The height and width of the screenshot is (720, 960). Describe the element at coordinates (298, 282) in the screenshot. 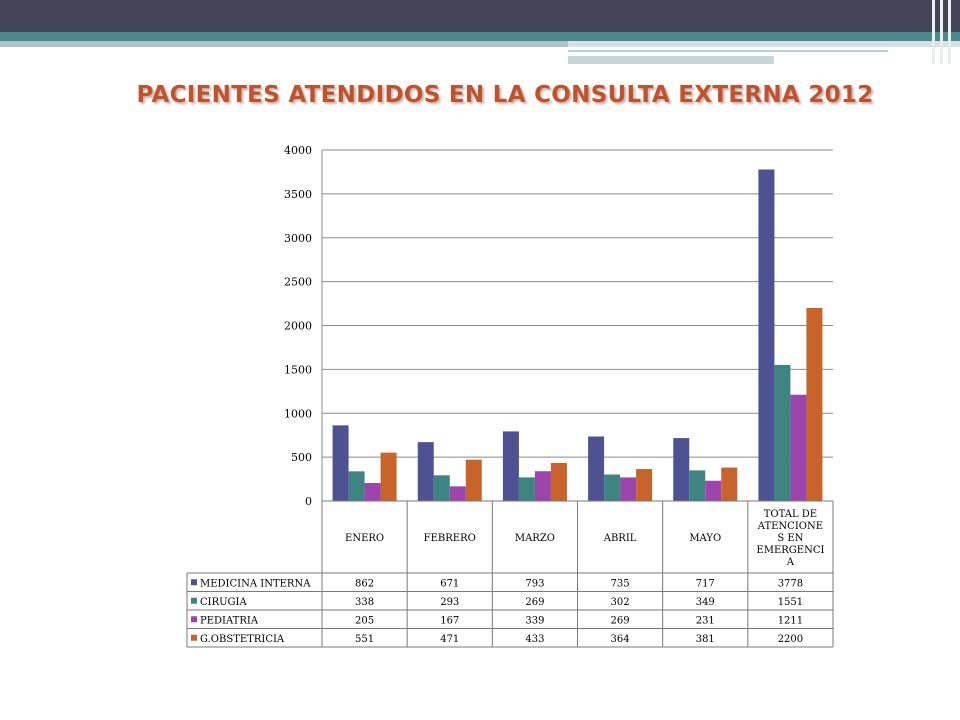

I see `y-tick-label: 2500` at that location.